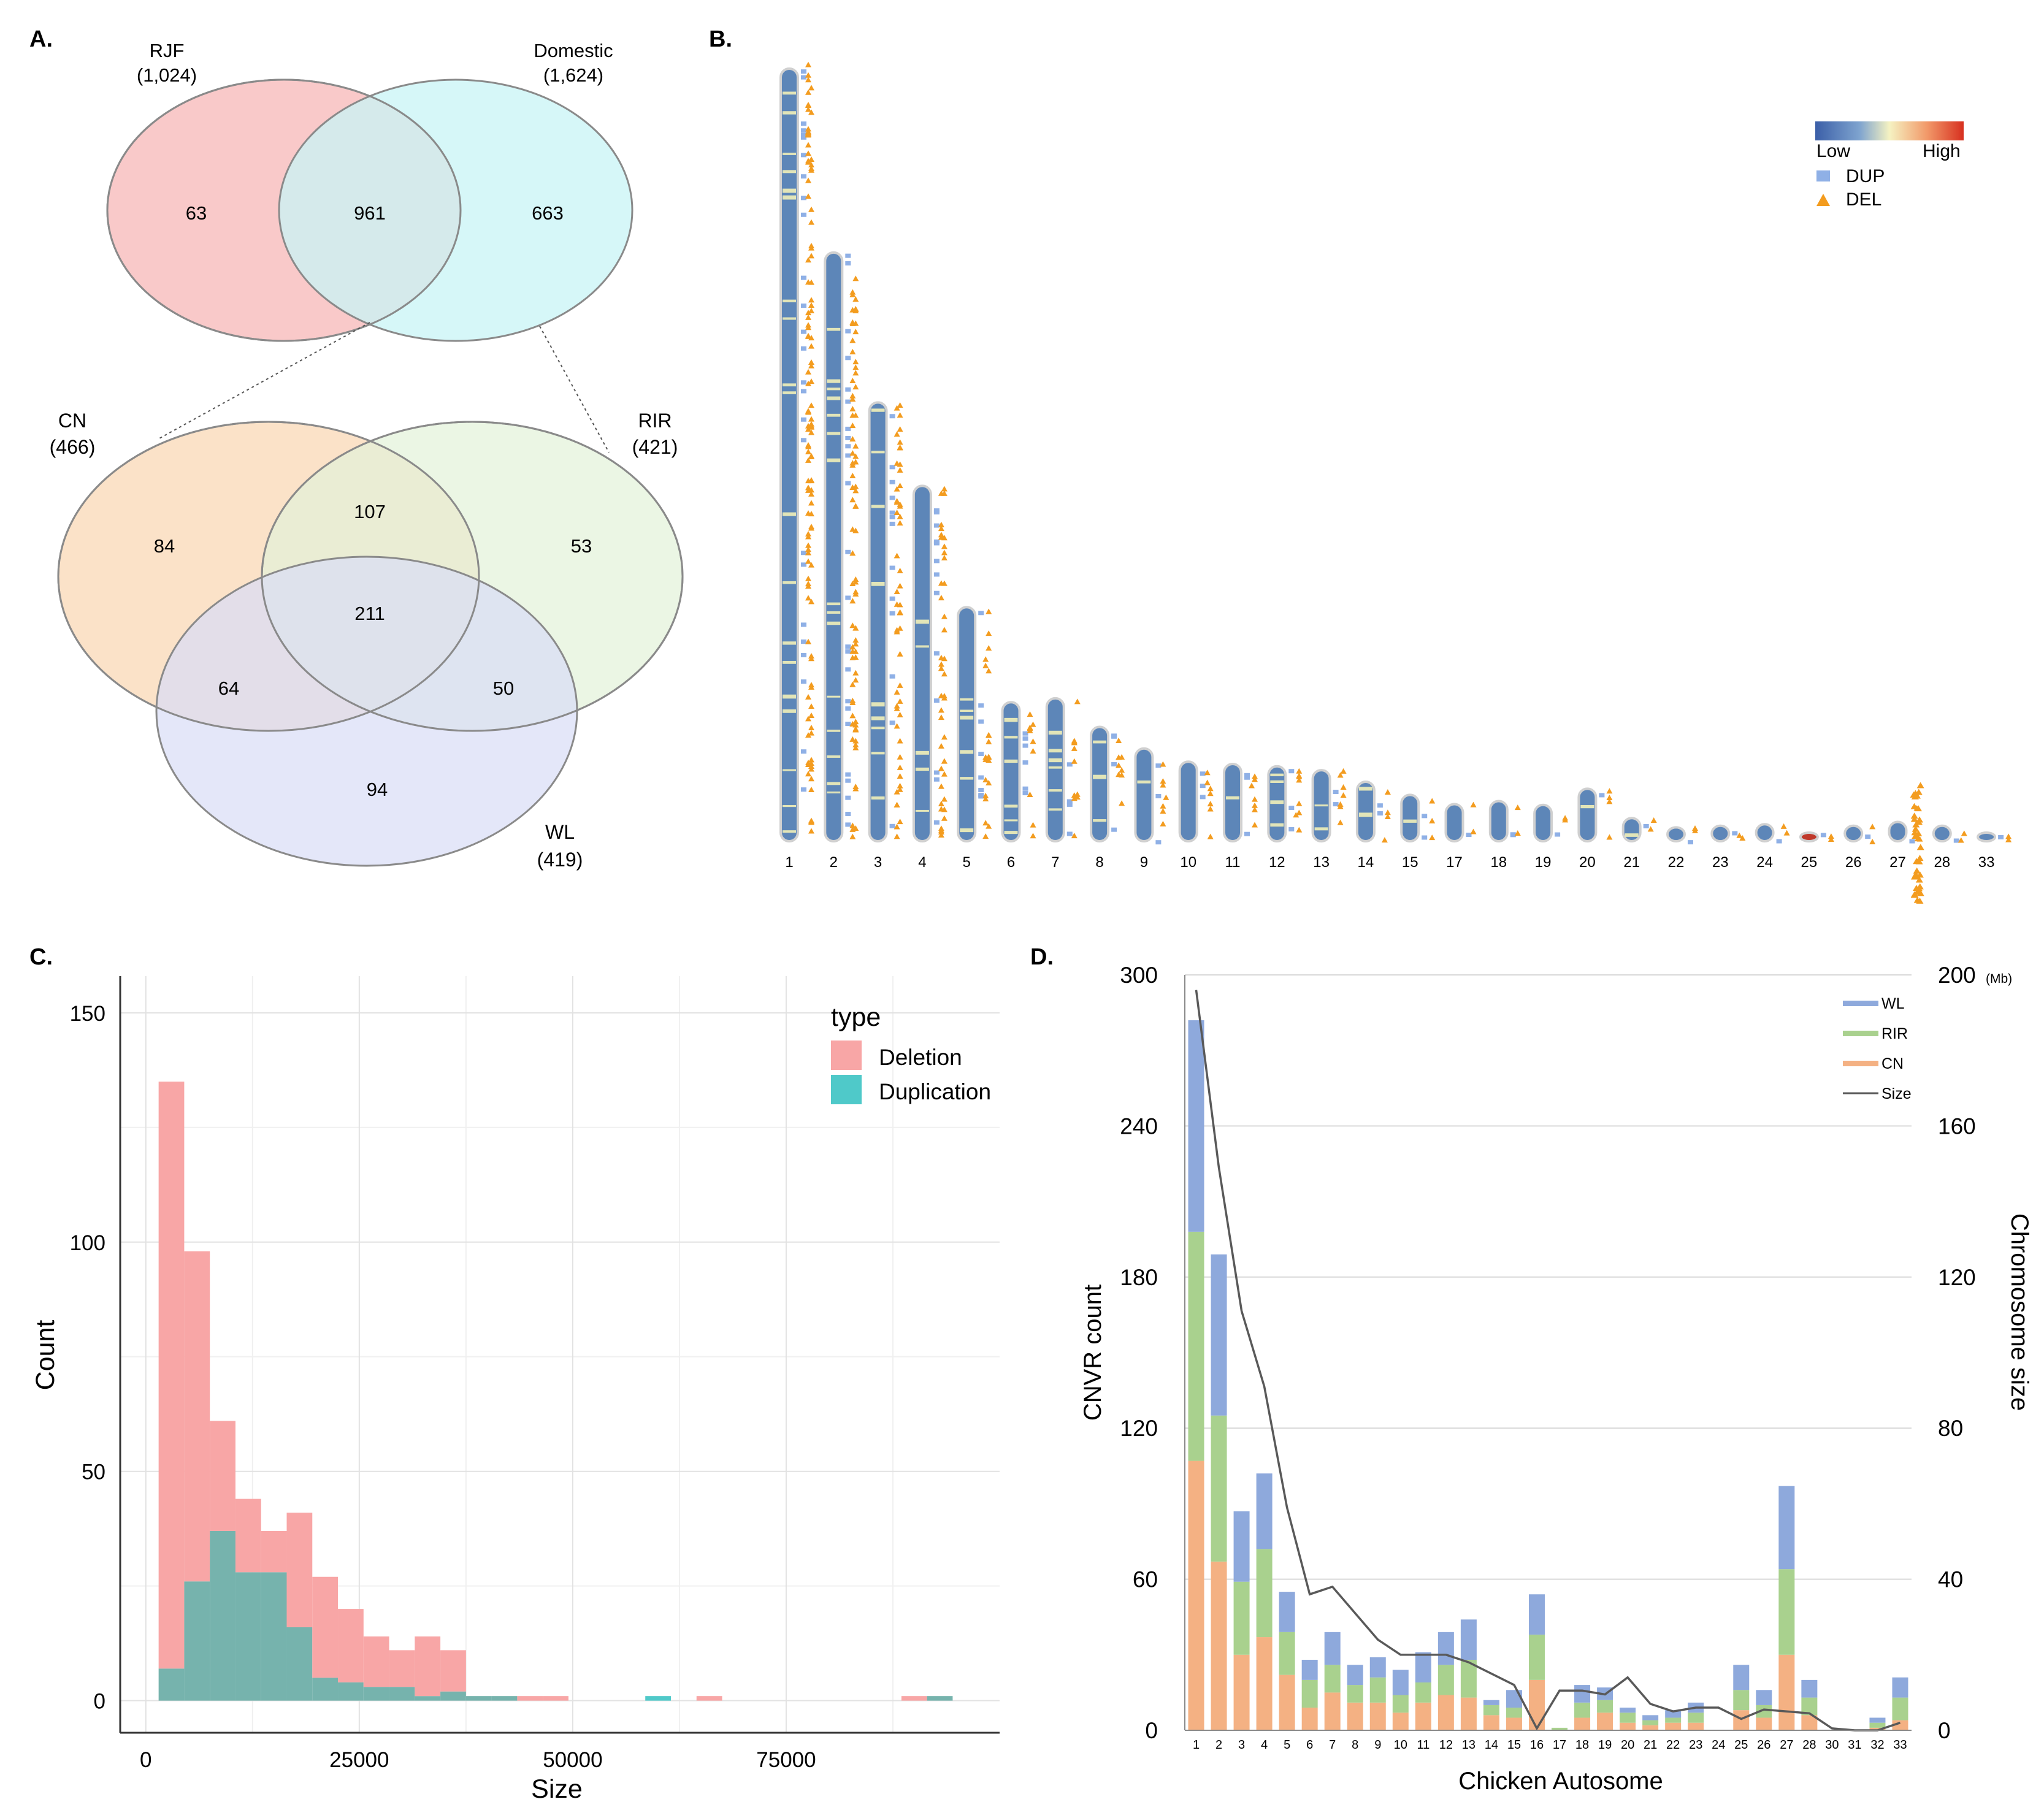  I want to click on legend-size-label: Size, so click(1897, 1093).